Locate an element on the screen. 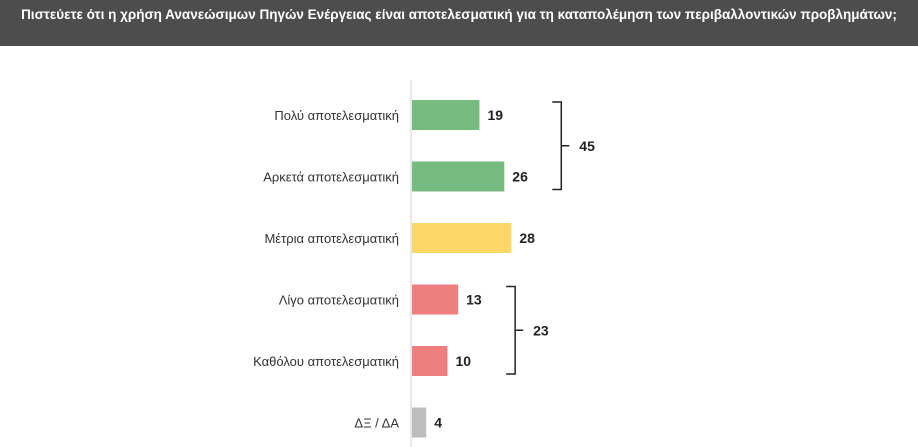 This screenshot has width=918, height=447. category-label: Καθόλου αποτελεσματική is located at coordinates (326, 361).